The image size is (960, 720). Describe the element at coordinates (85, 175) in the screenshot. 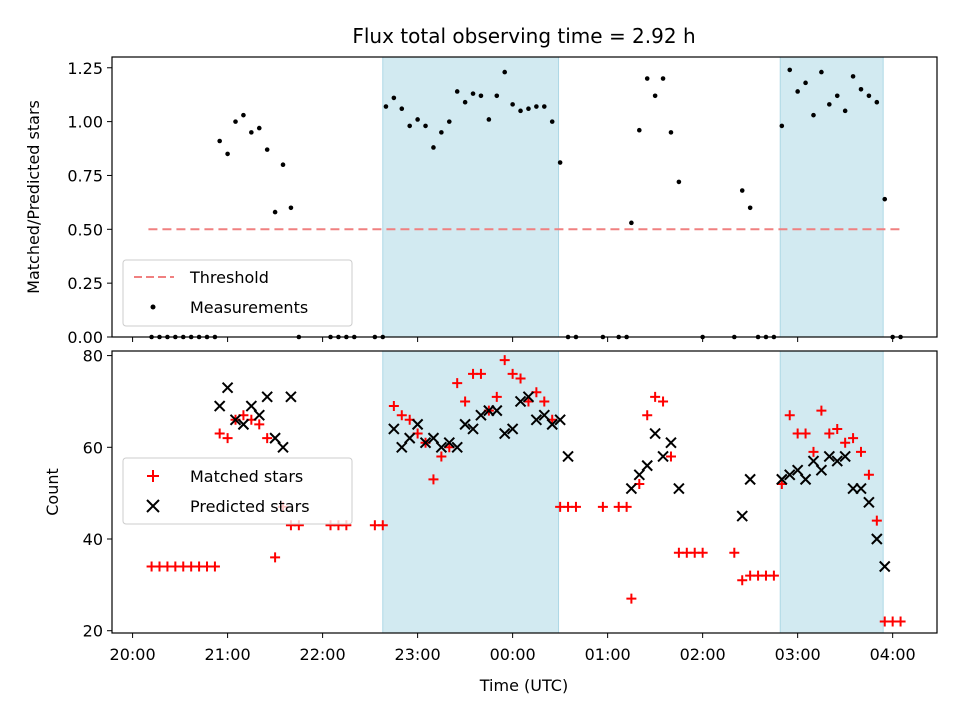

I see `y-tick-label: 0.75` at that location.